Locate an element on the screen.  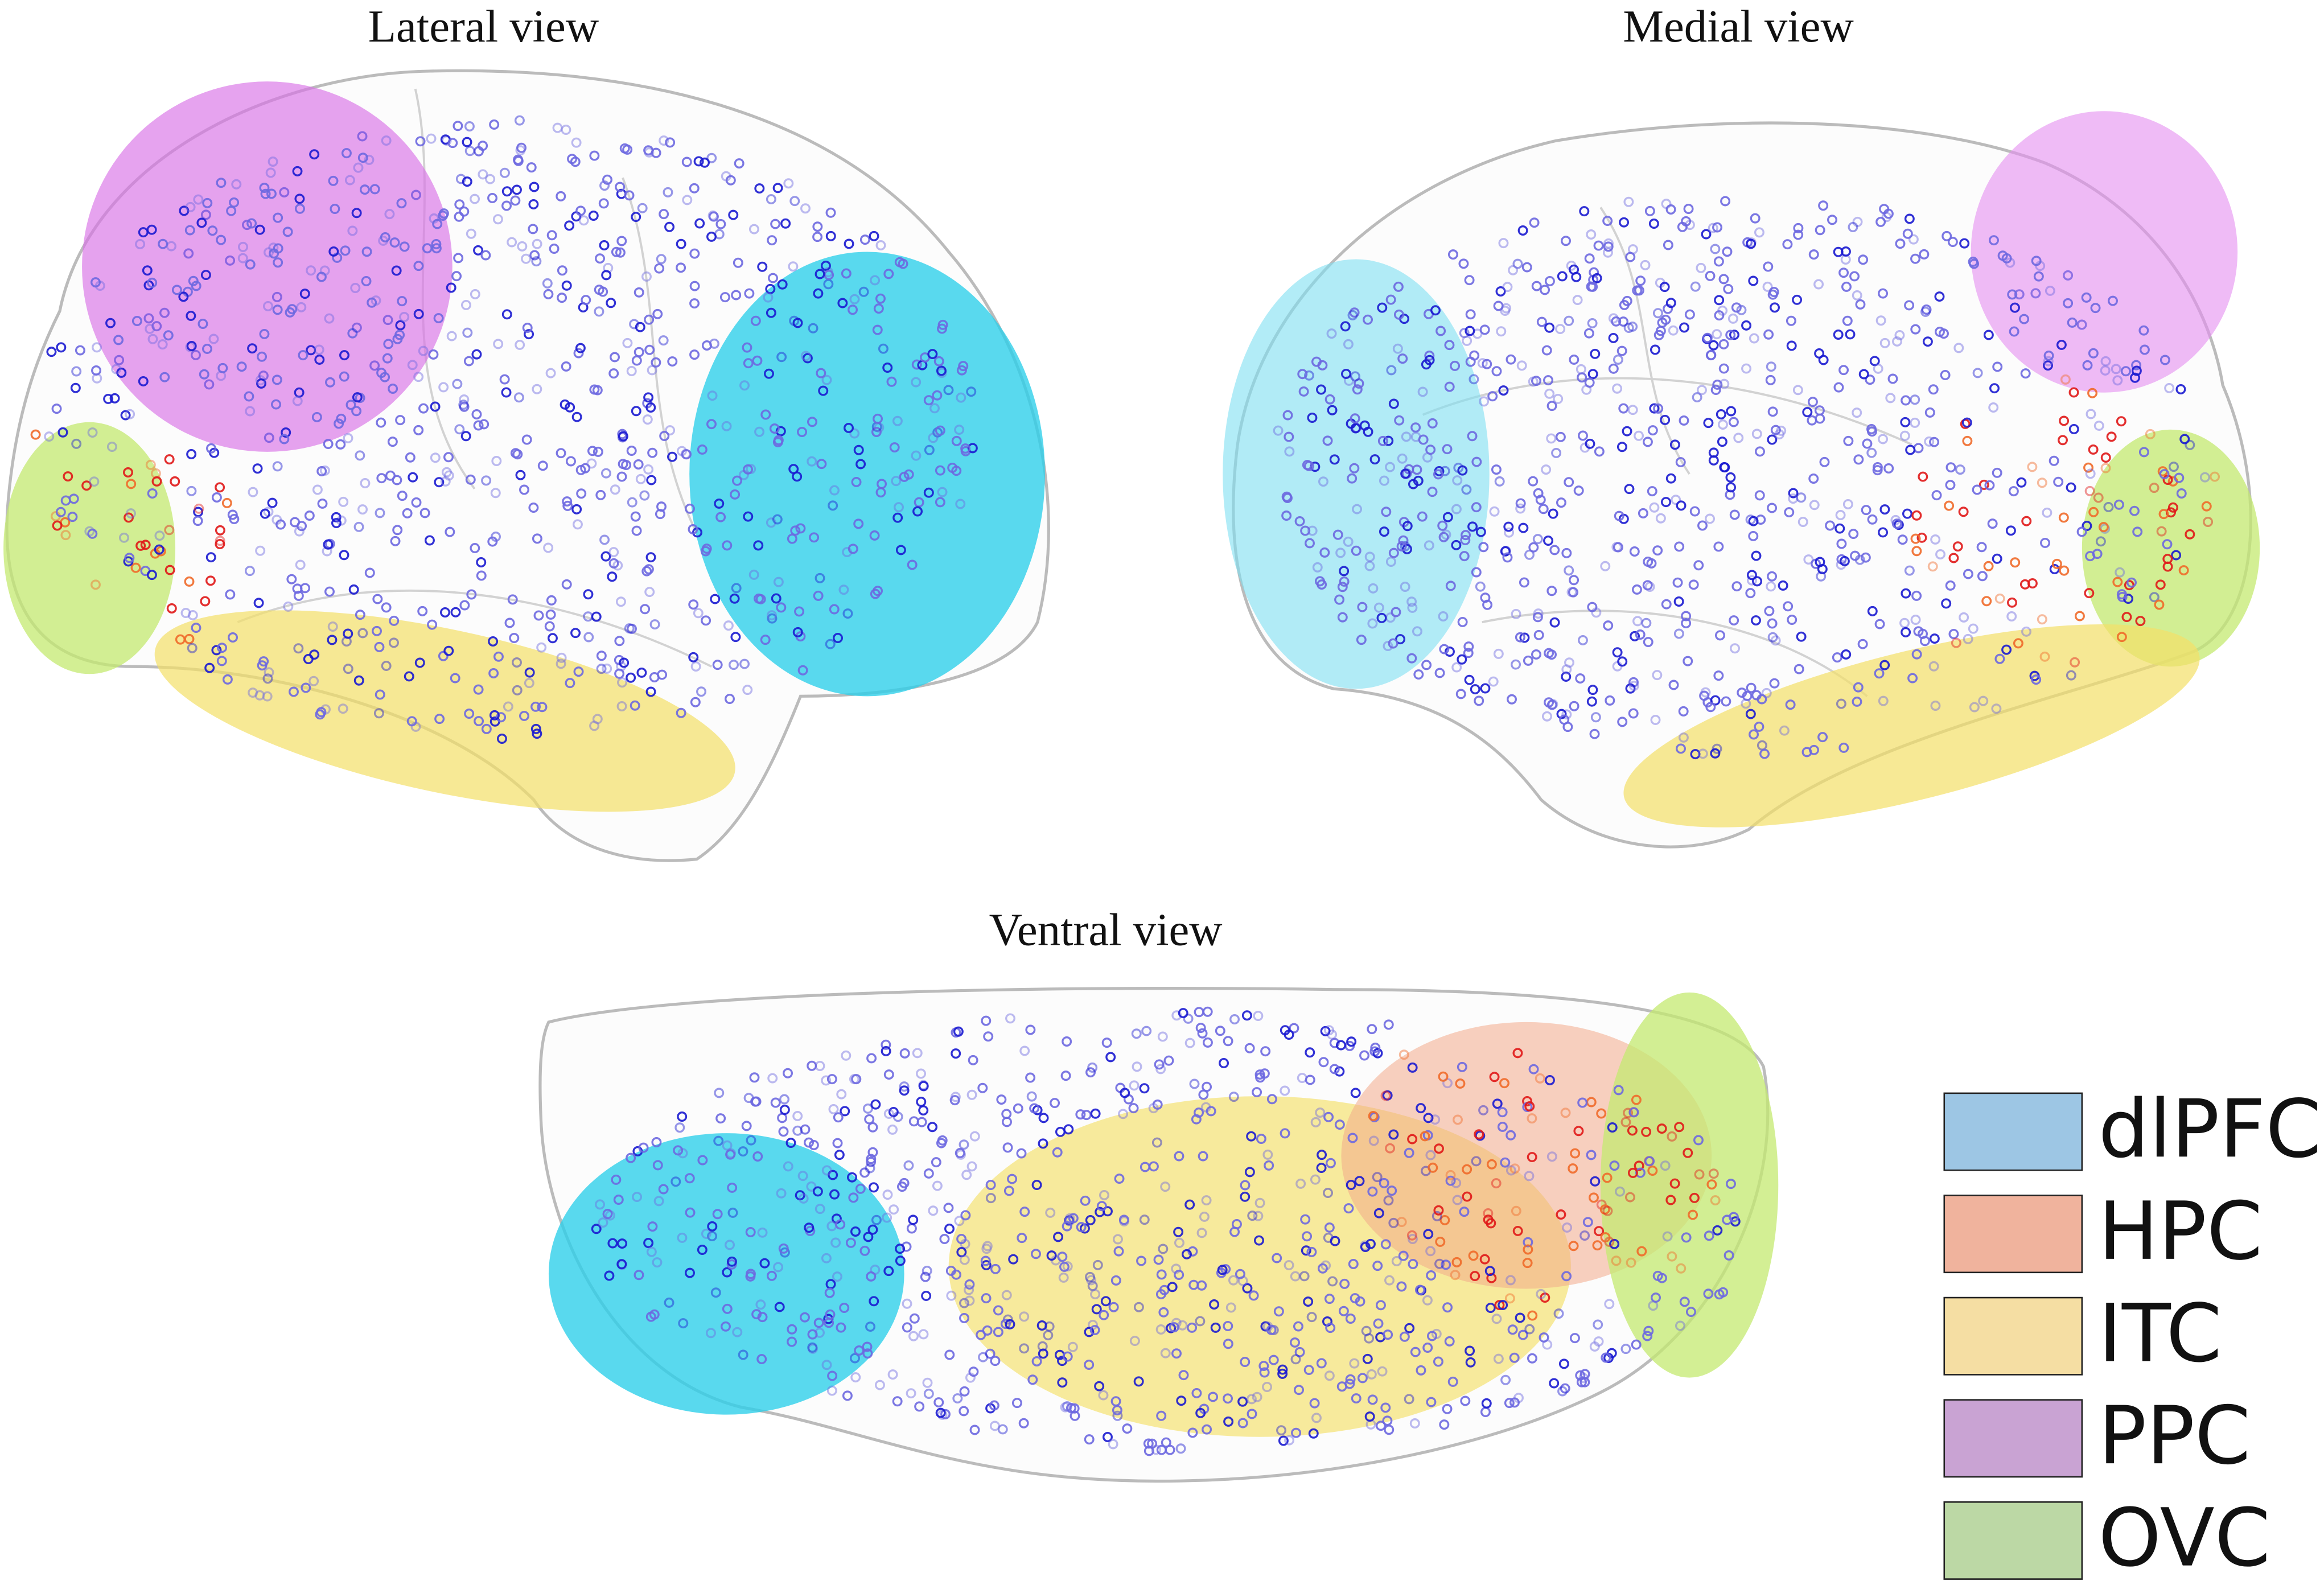
legend-label: PPC is located at coordinates (2174, 1436).